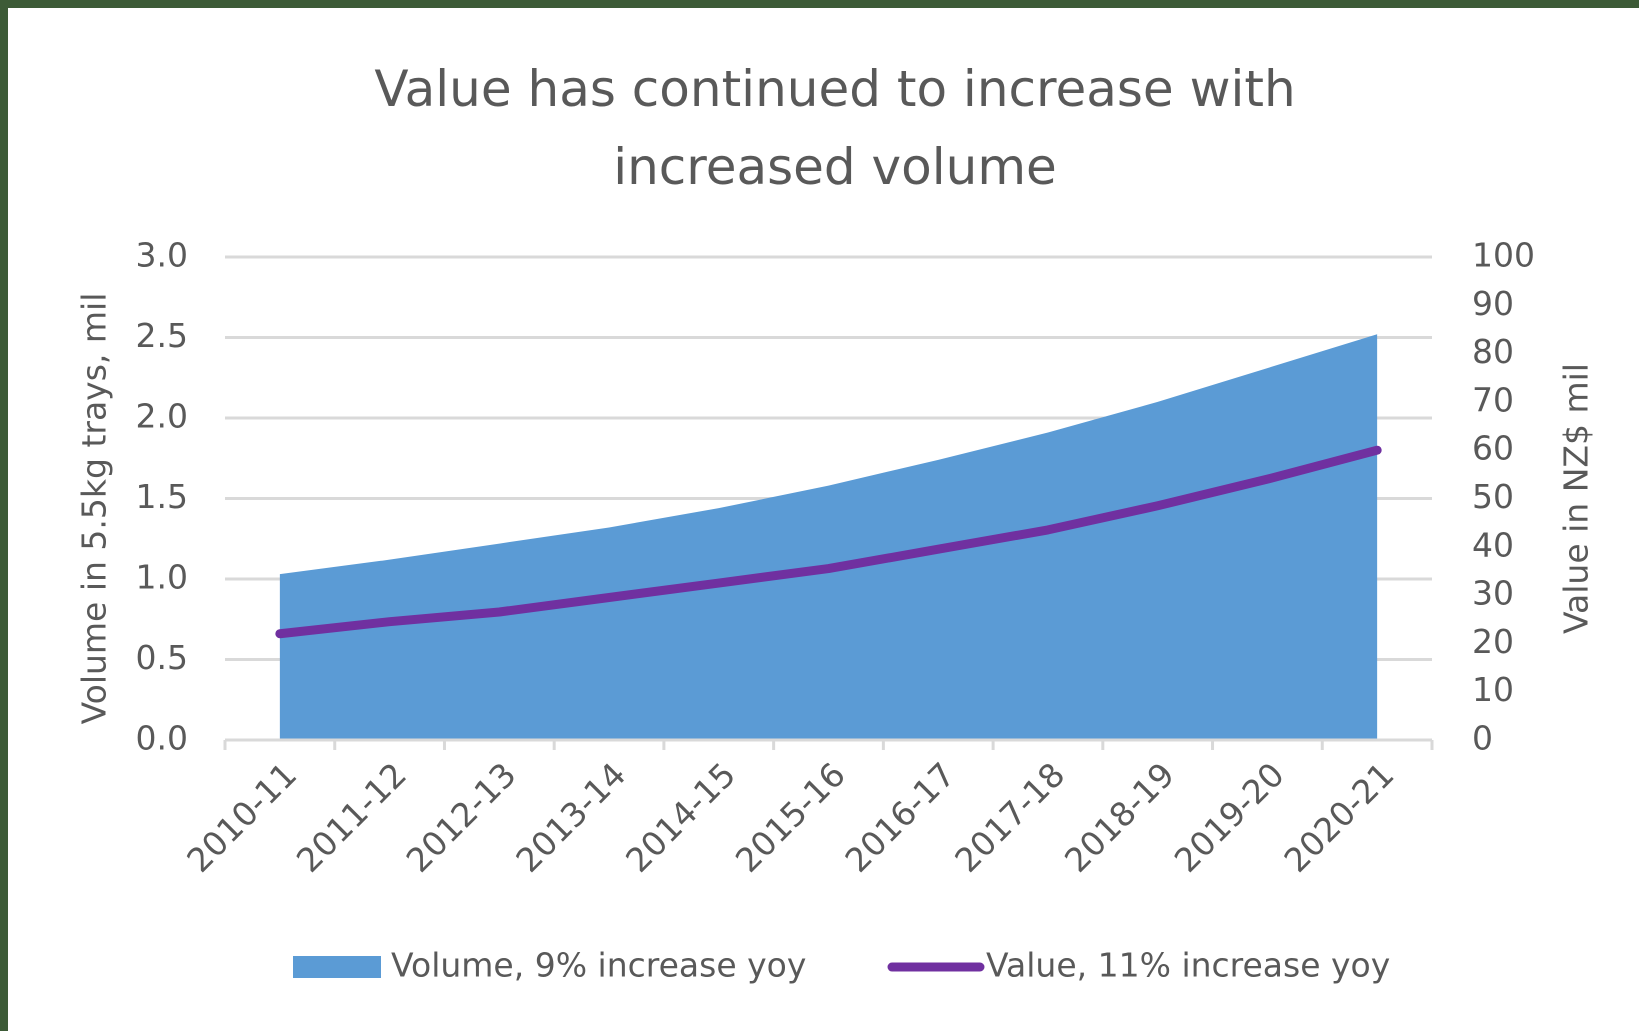 This screenshot has height=1031, width=1639. I want to click on x-tick-label: 2014-15, so click(680, 817).